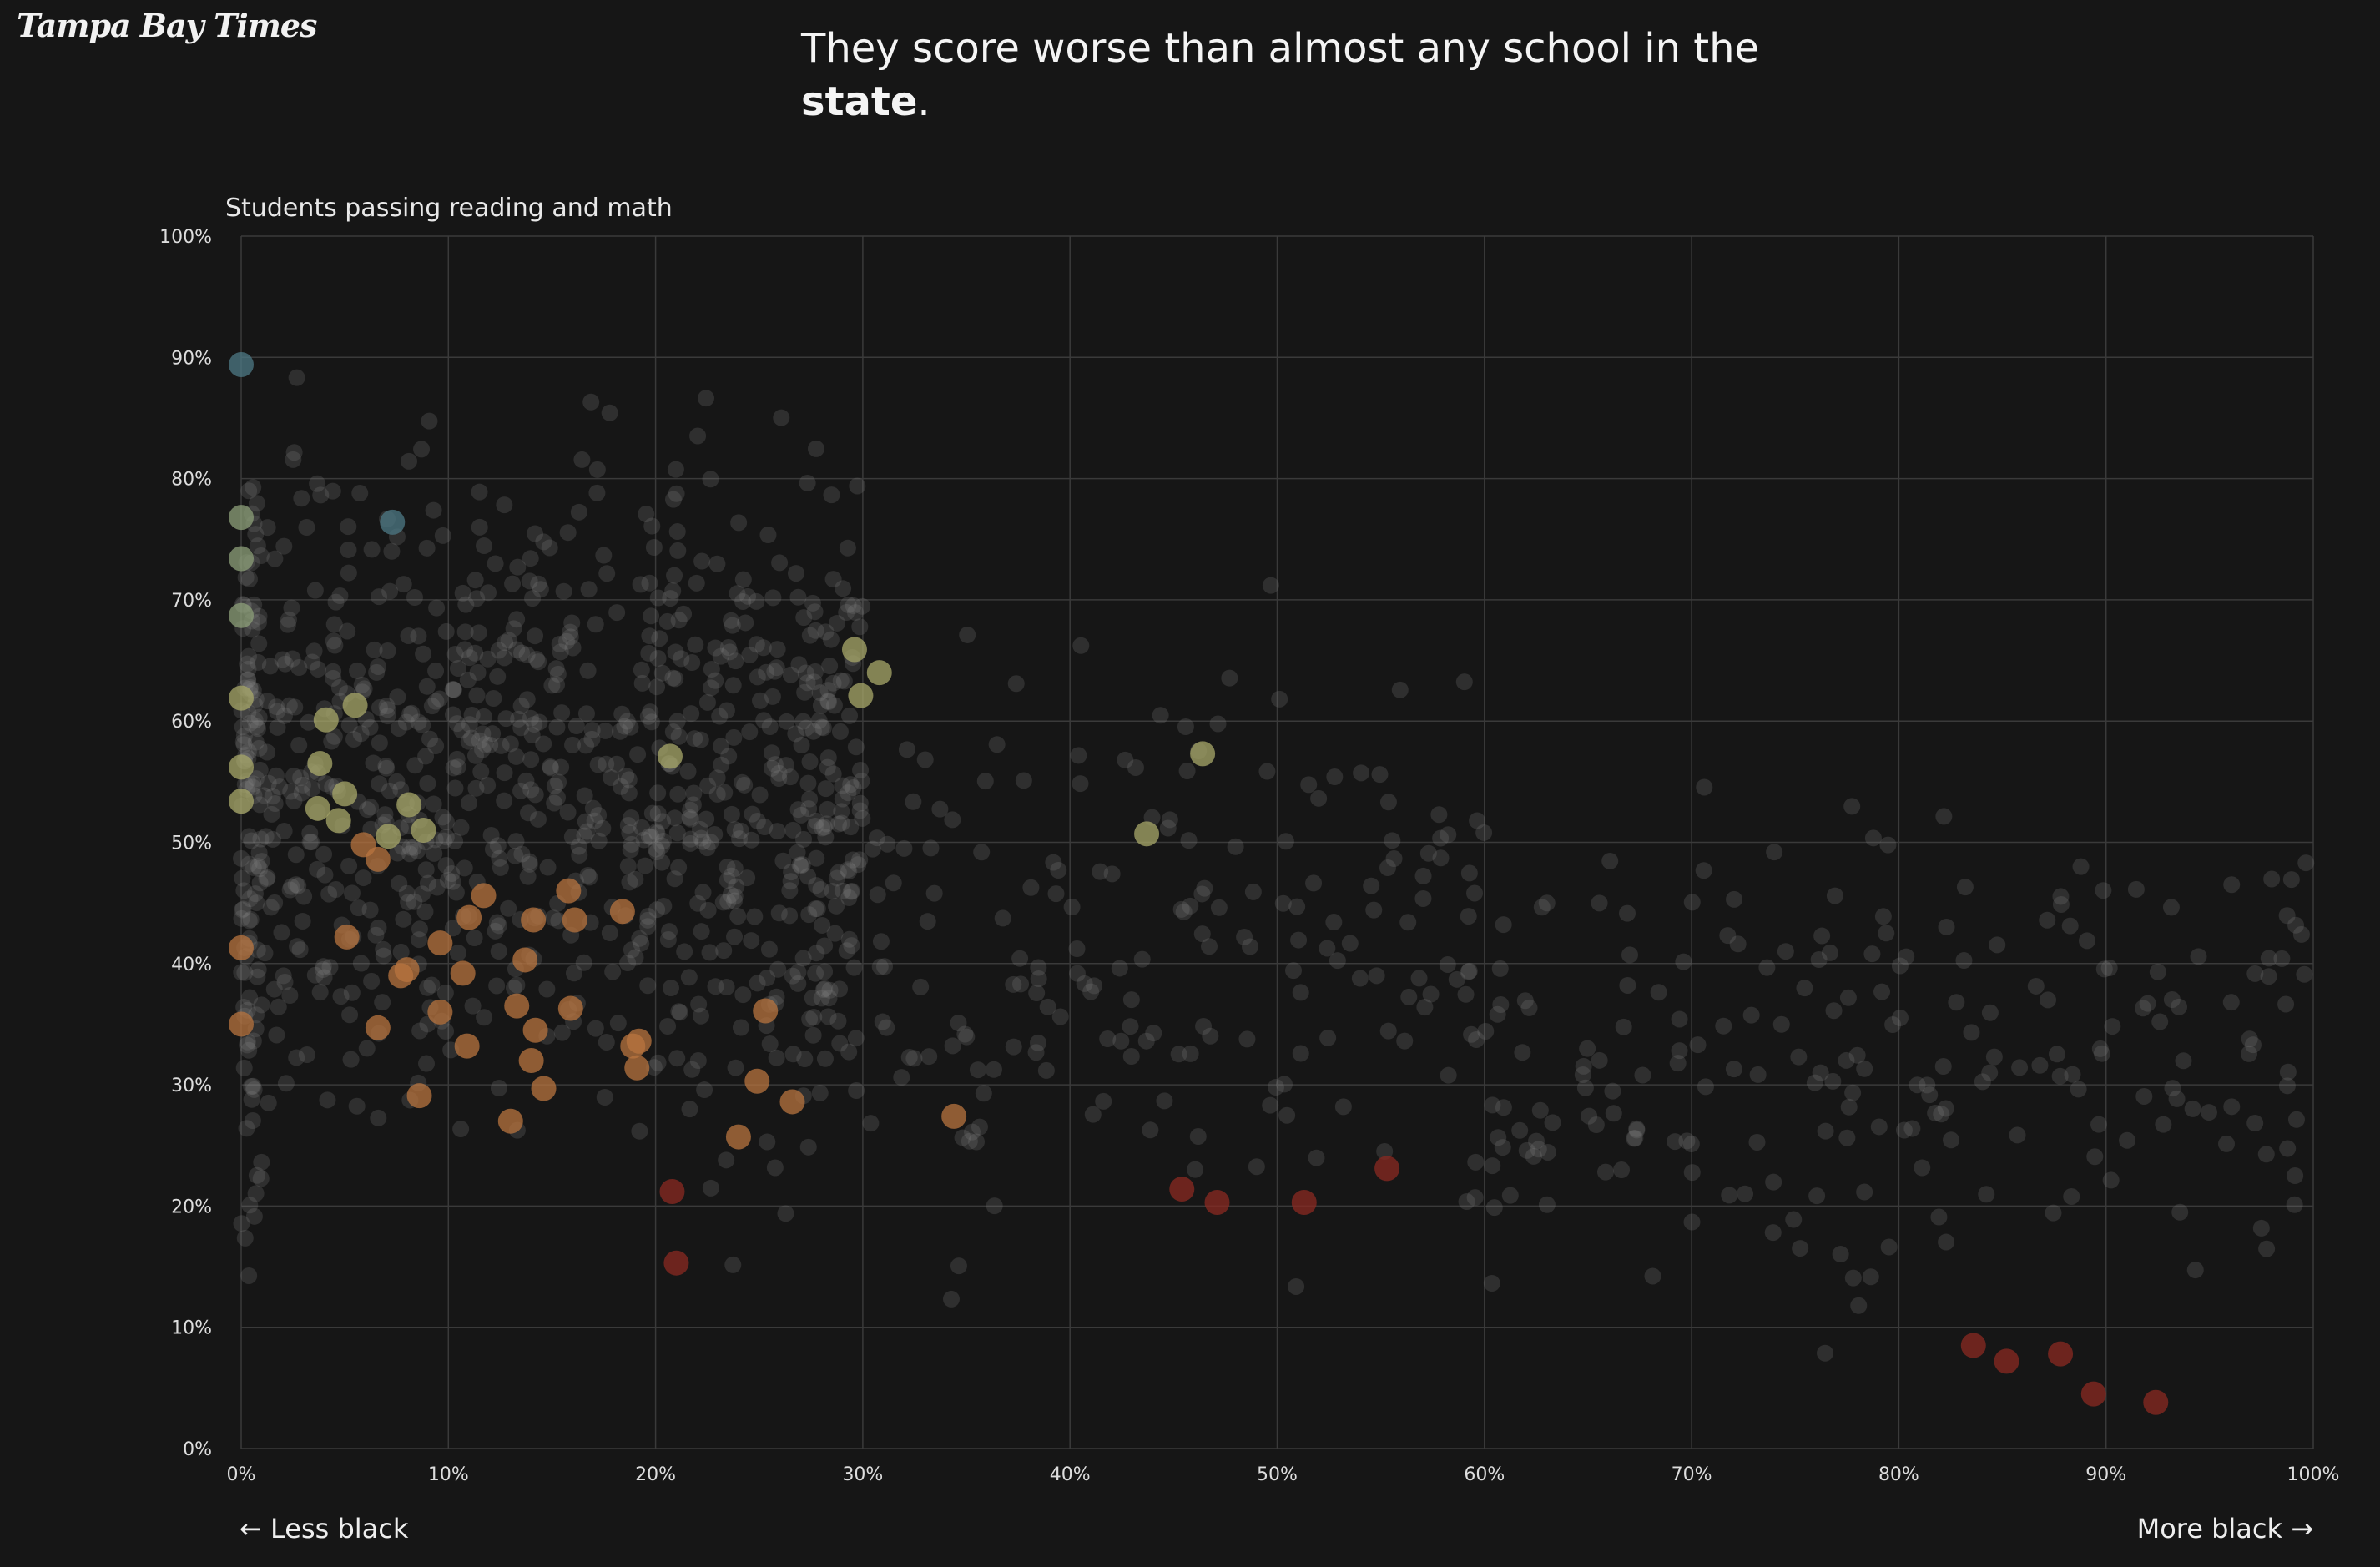 Image resolution: width=2380 pixels, height=1567 pixels. I want to click on headline-line-2: state., so click(1280, 101).